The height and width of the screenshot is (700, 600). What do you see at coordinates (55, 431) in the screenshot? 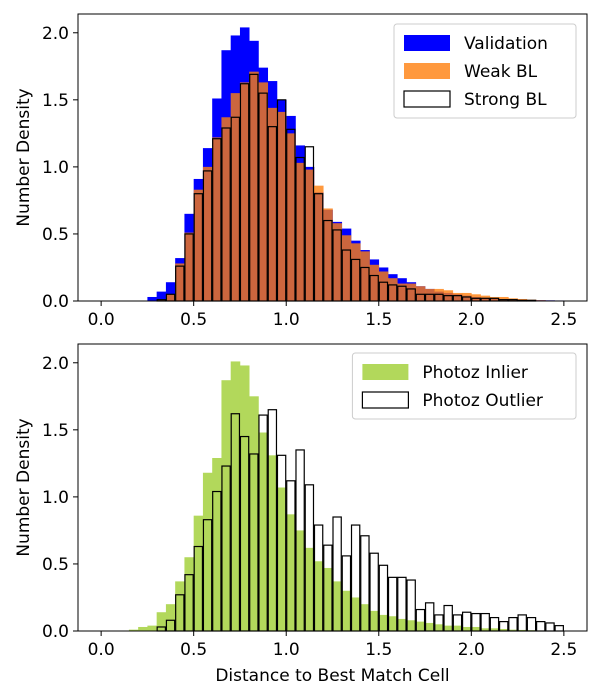
I see `y-tick-label: 1.5` at bounding box center [55, 431].